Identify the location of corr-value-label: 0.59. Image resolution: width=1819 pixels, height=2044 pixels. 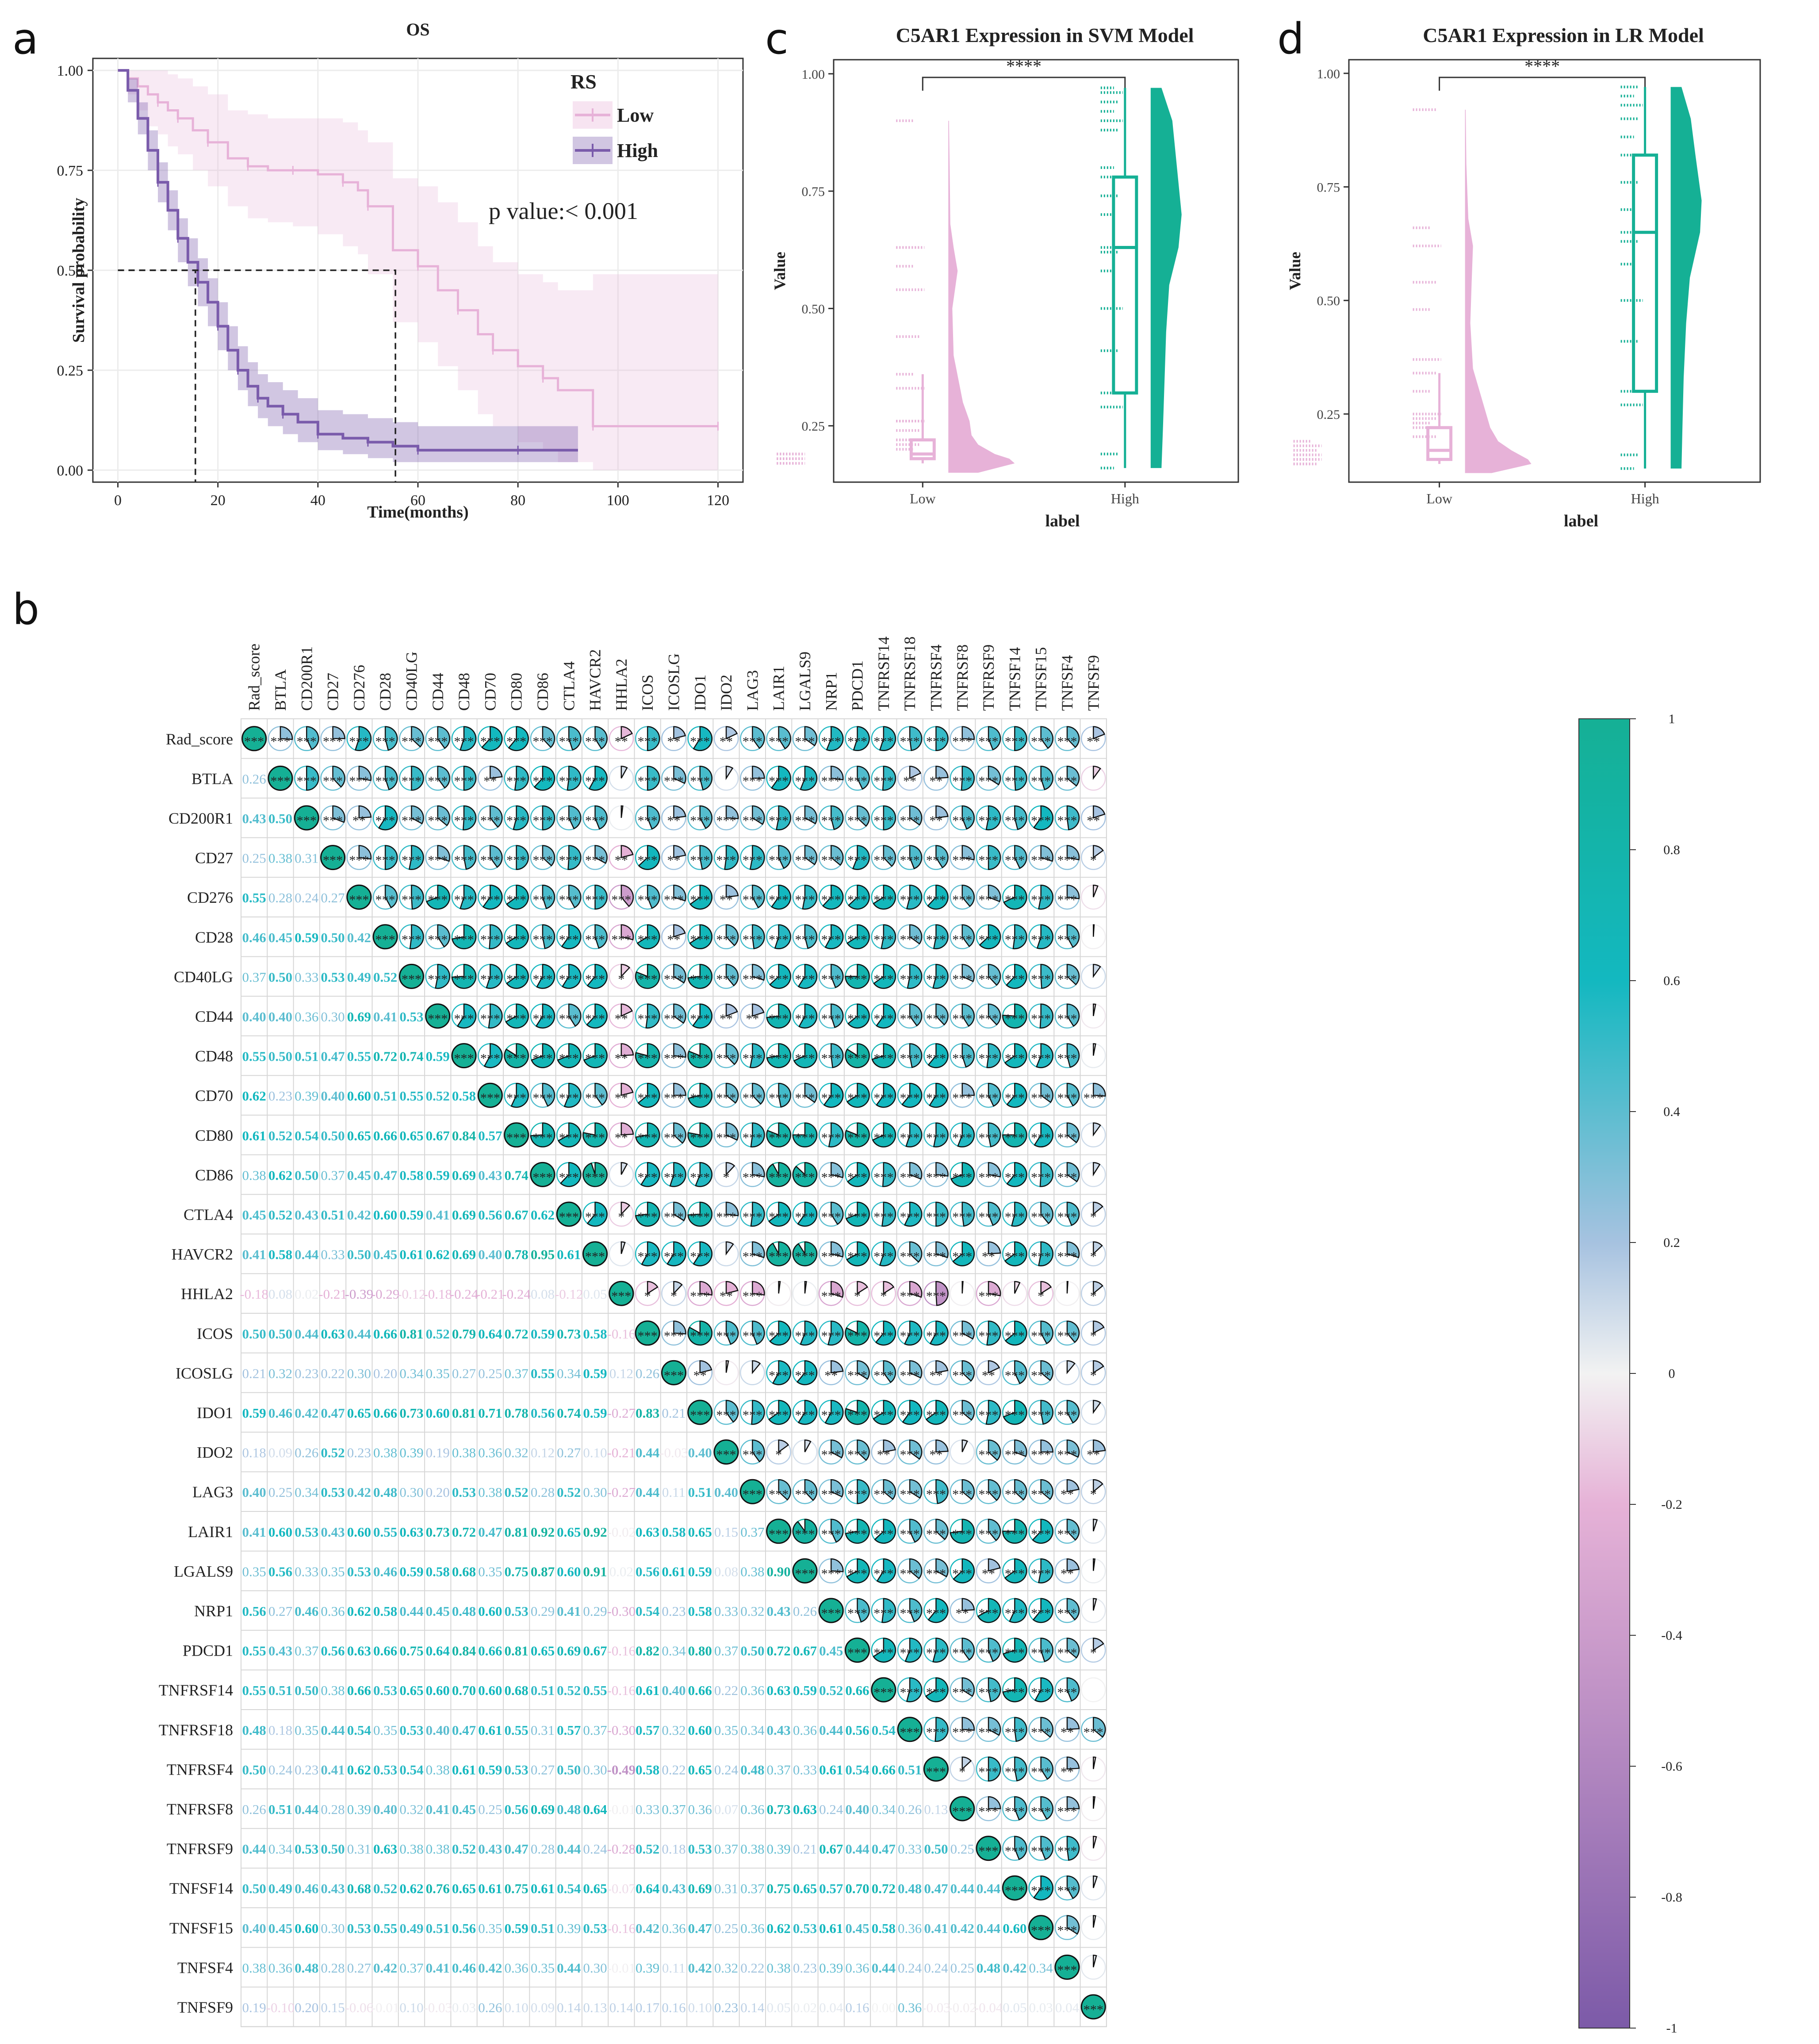
(543, 1334).